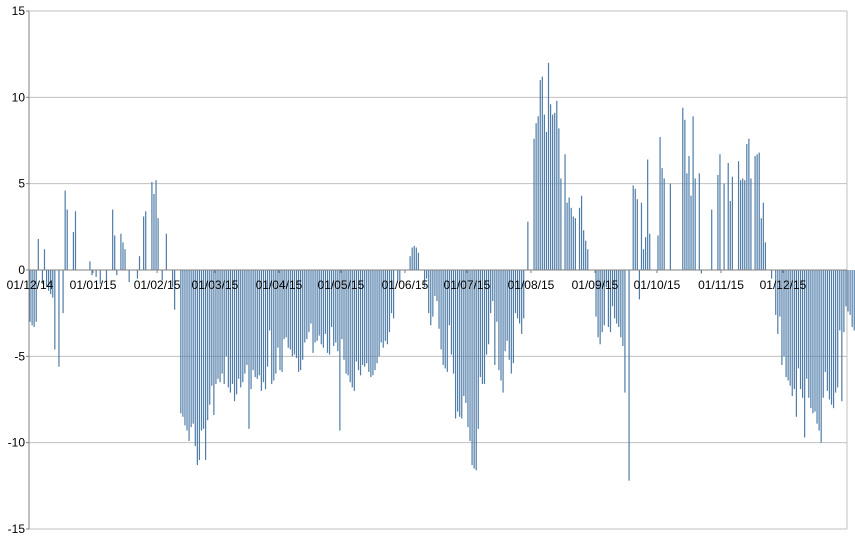 This screenshot has width=855, height=541. I want to click on x-tick-label: 01/11/15, so click(721, 285).